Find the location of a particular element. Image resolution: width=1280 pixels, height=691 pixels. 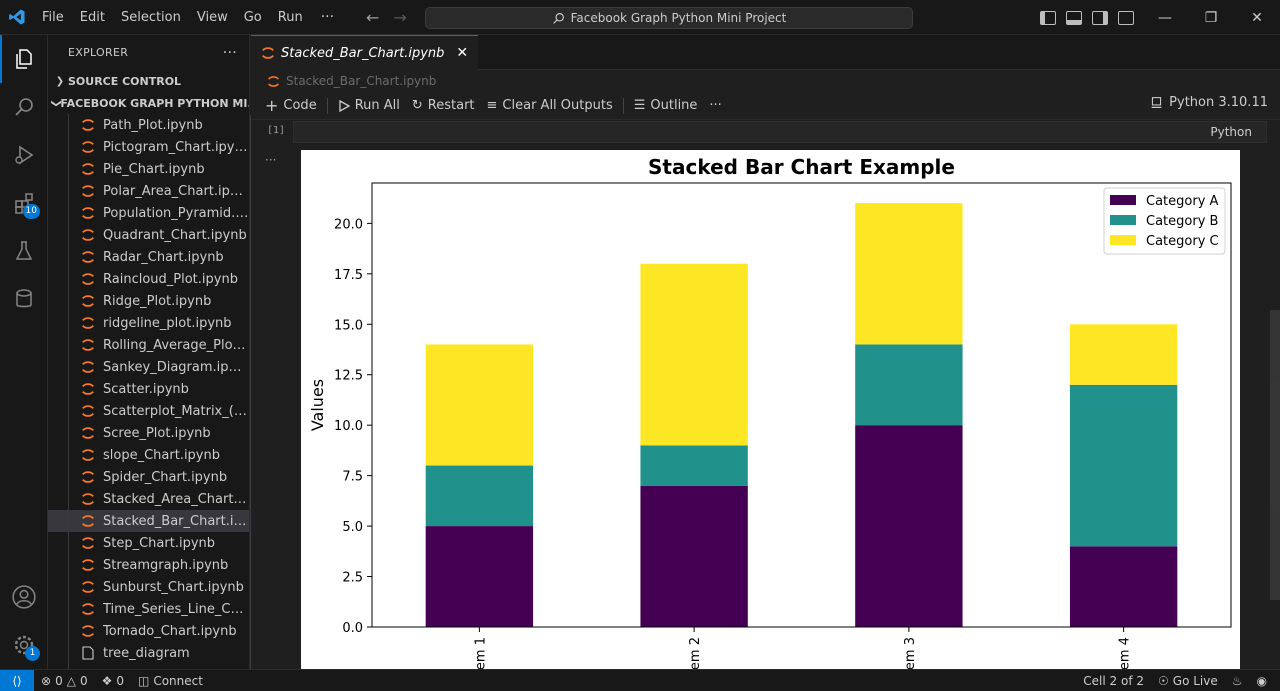

explorer-icon is located at coordinates (24, 59).